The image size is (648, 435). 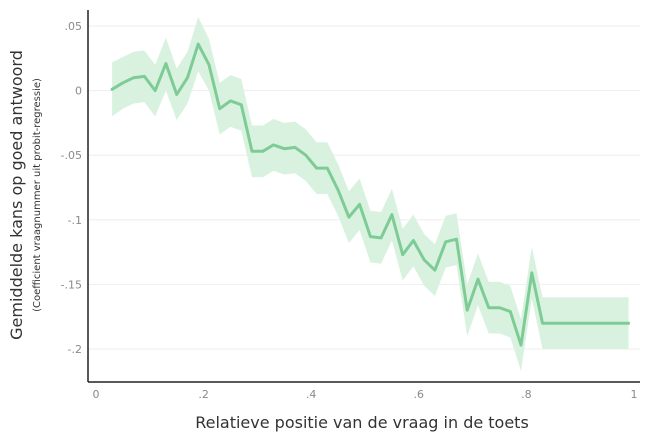 What do you see at coordinates (71, 155) in the screenshot?
I see `y-tick-label: -.05` at bounding box center [71, 155].